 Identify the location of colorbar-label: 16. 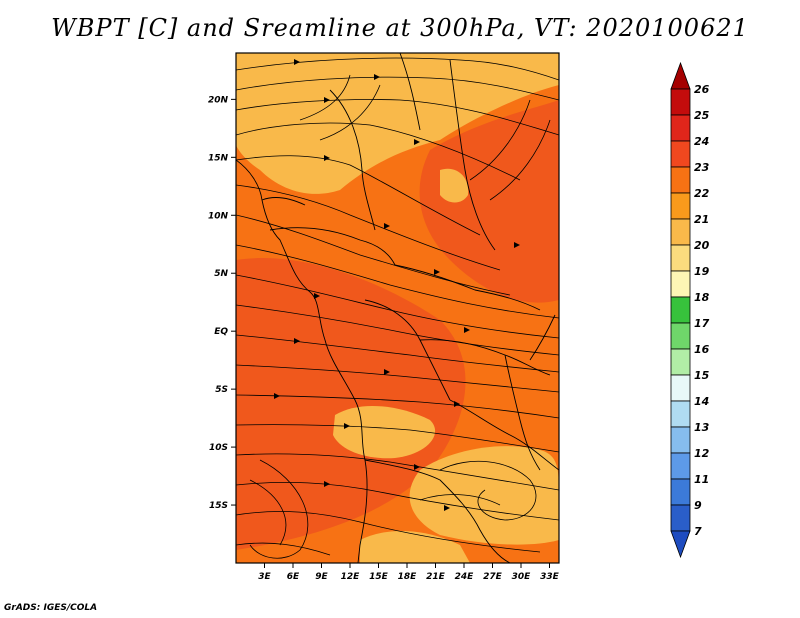
(702, 349).